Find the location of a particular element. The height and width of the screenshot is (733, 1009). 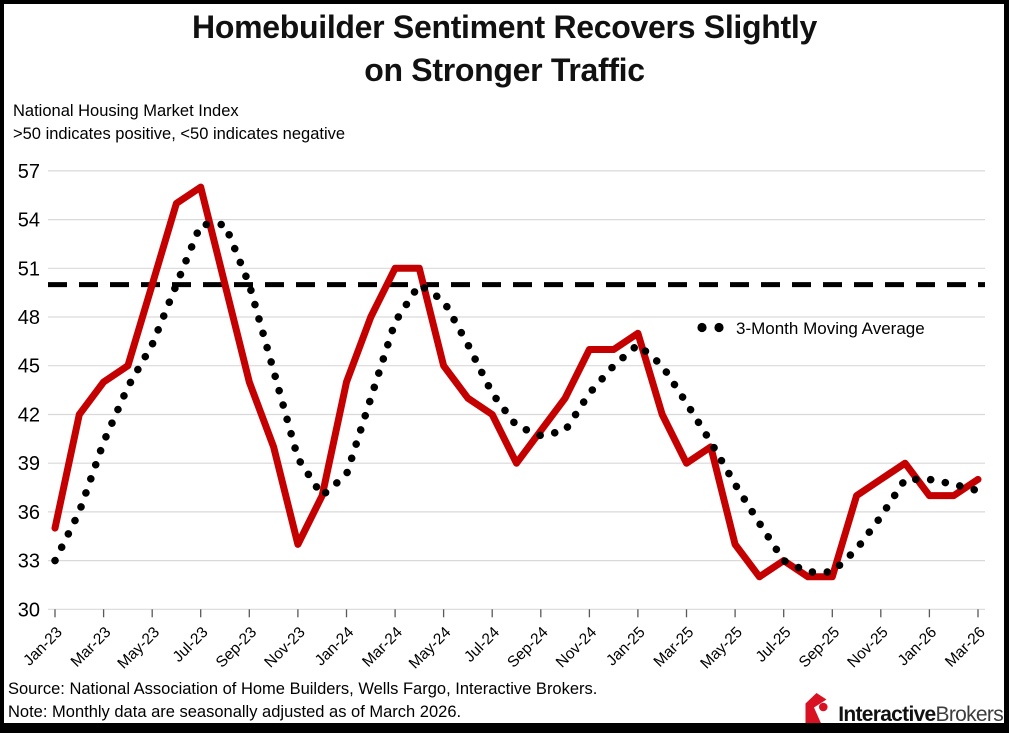

logo-text-brokers: Brokers is located at coordinates (969, 714).